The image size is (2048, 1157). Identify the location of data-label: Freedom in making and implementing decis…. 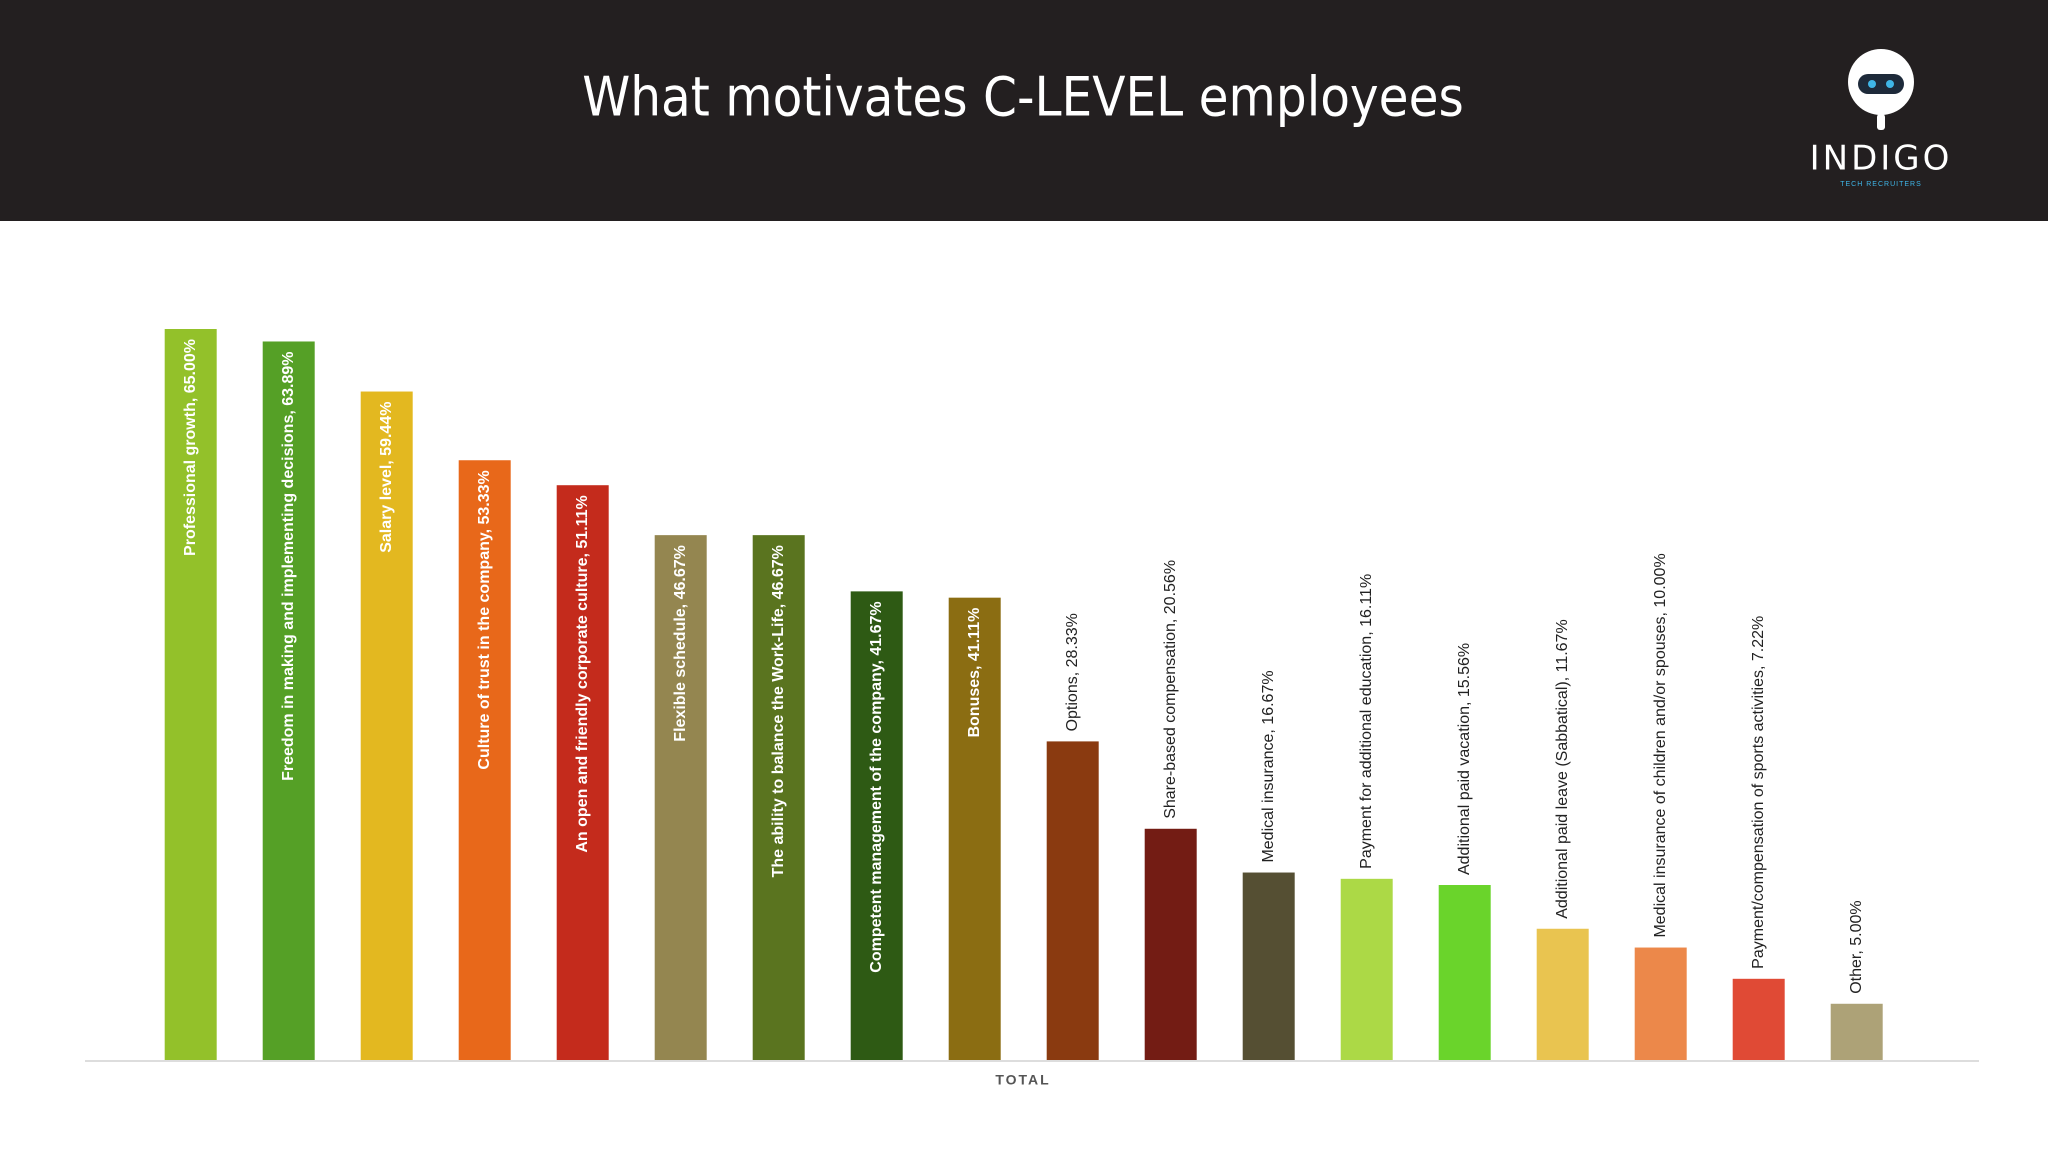
(288, 565).